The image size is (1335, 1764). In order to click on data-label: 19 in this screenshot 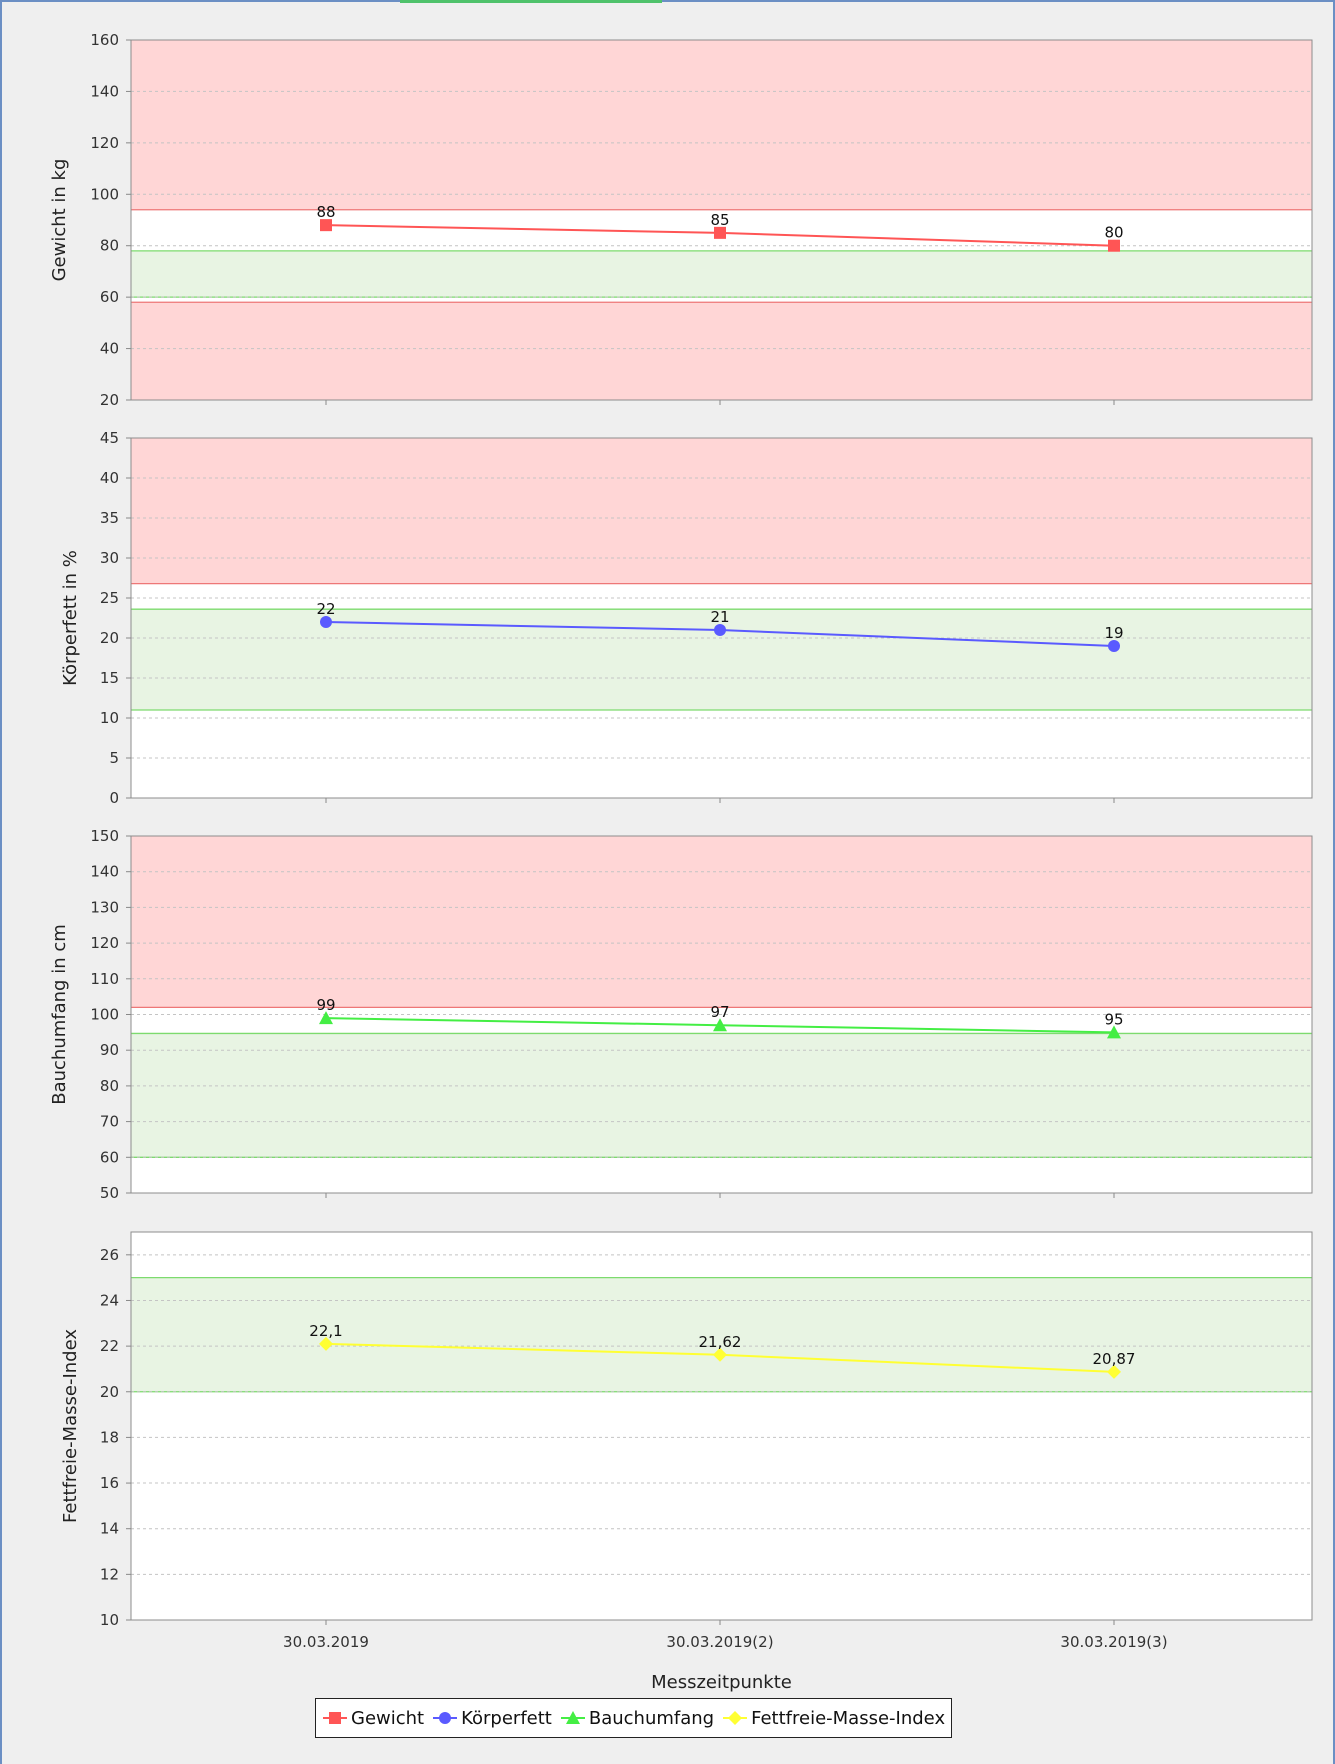, I will do `click(1113, 633)`.